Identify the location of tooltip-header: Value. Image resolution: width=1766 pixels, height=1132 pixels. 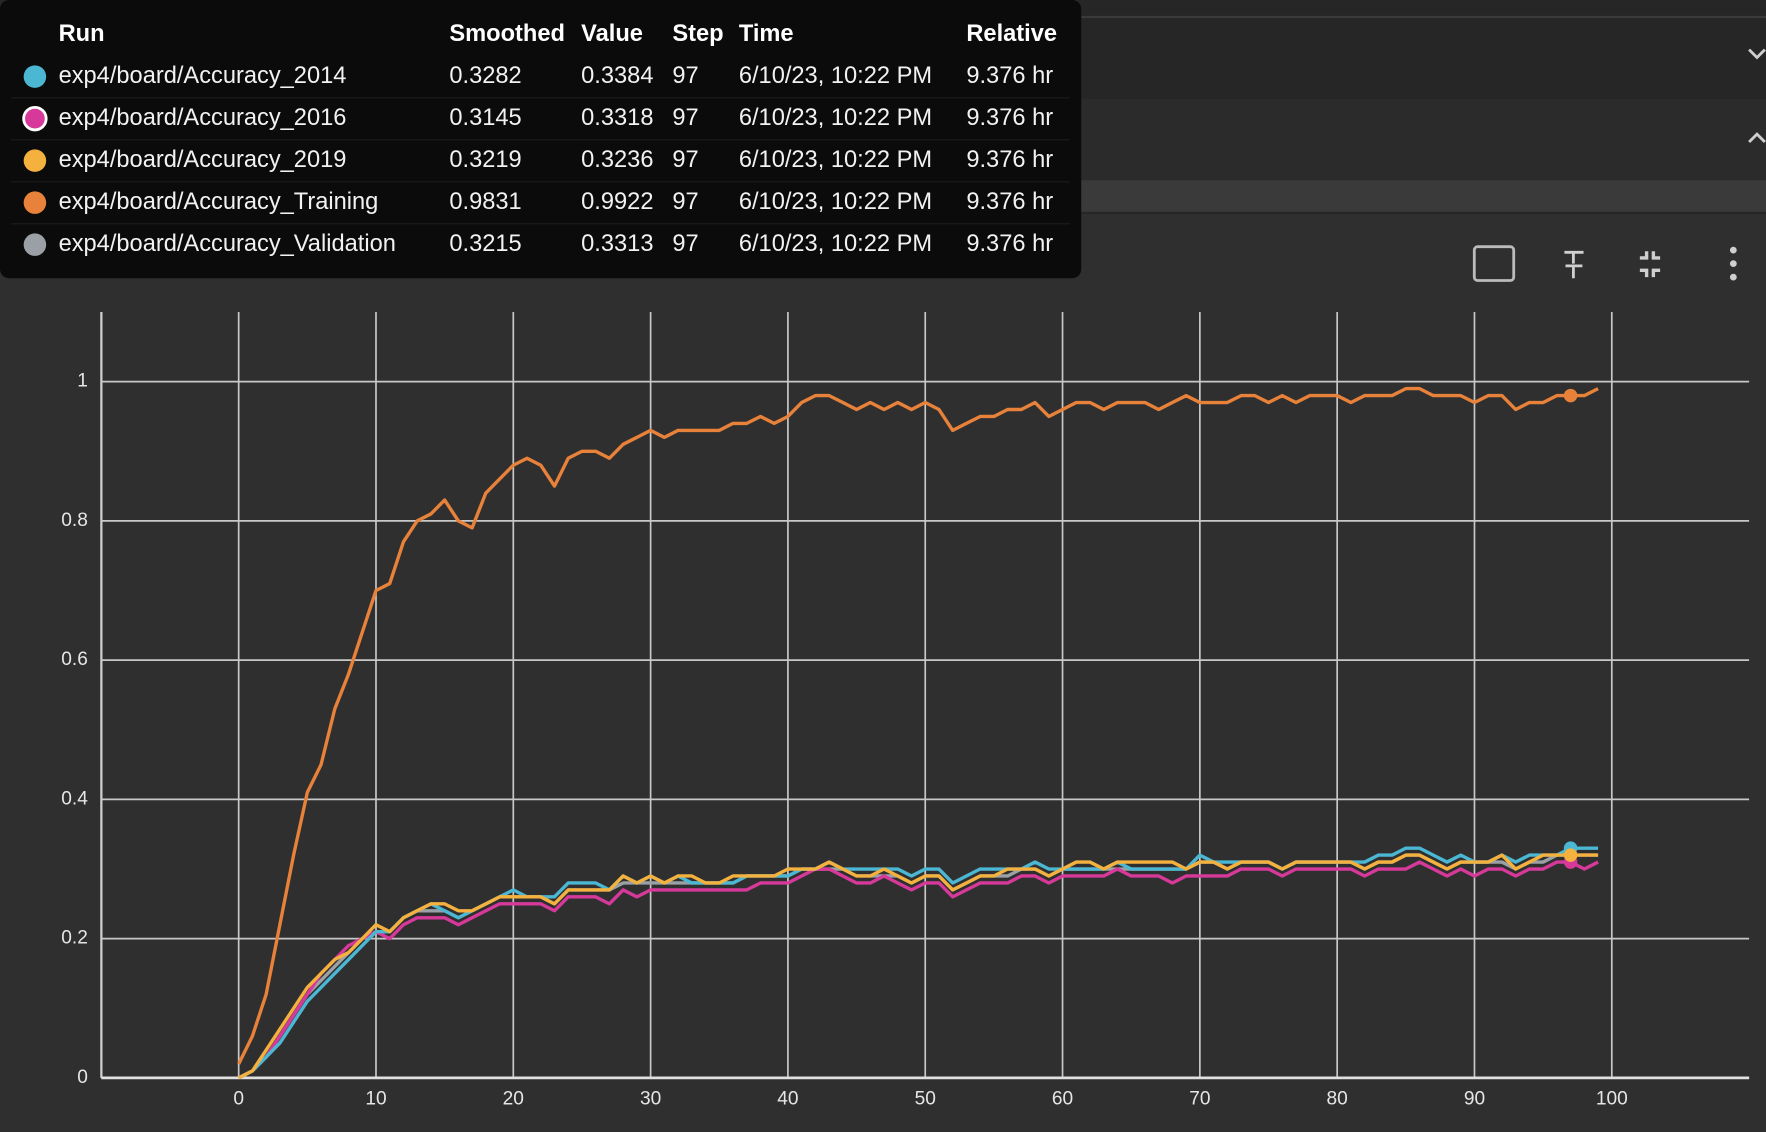
(612, 34).